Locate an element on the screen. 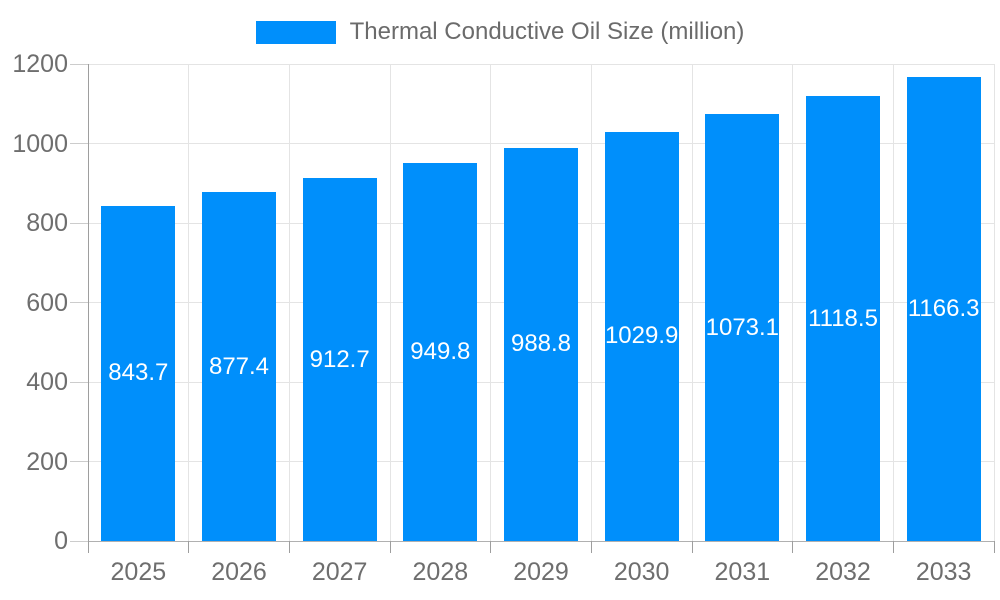  y-axis-label: 800 is located at coordinates (47, 223).